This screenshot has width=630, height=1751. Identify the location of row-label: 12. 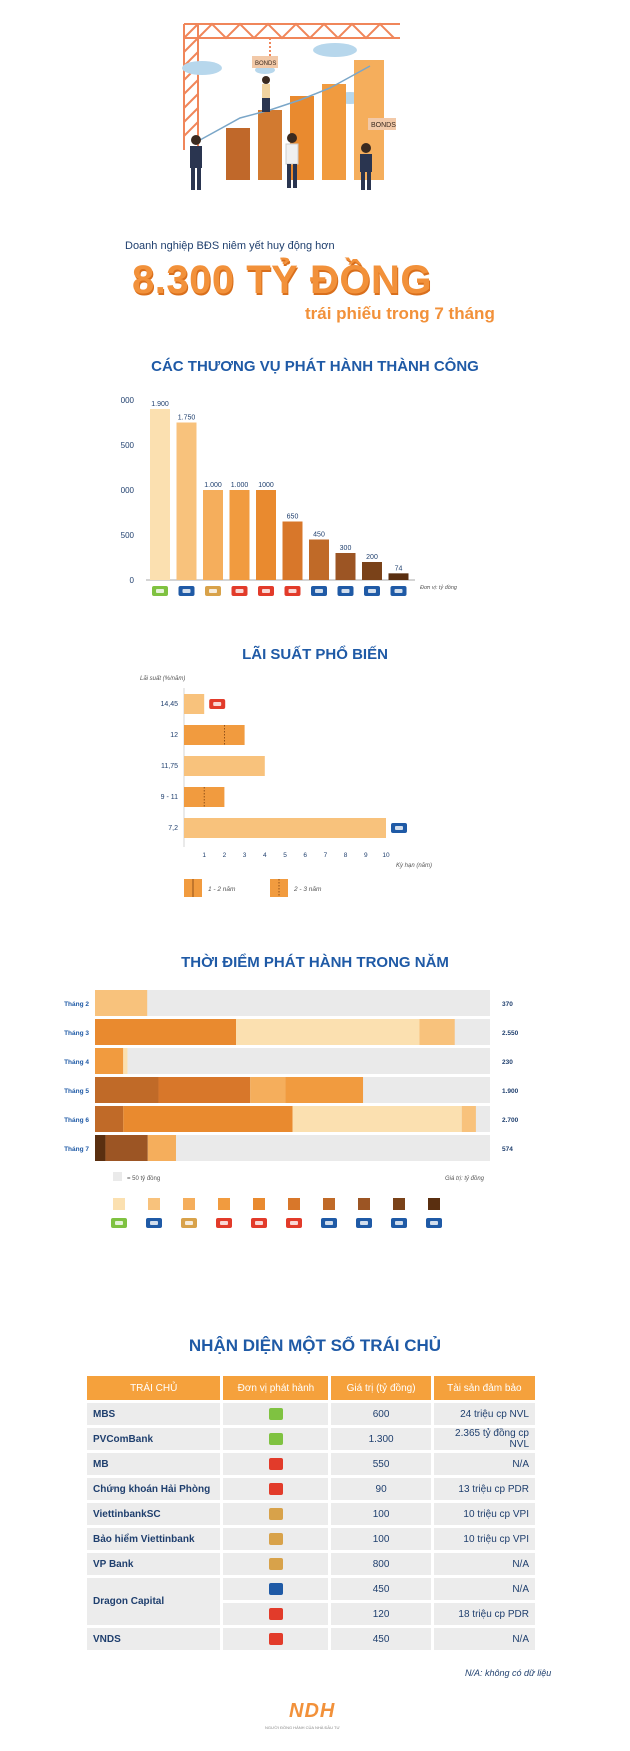
(174, 735).